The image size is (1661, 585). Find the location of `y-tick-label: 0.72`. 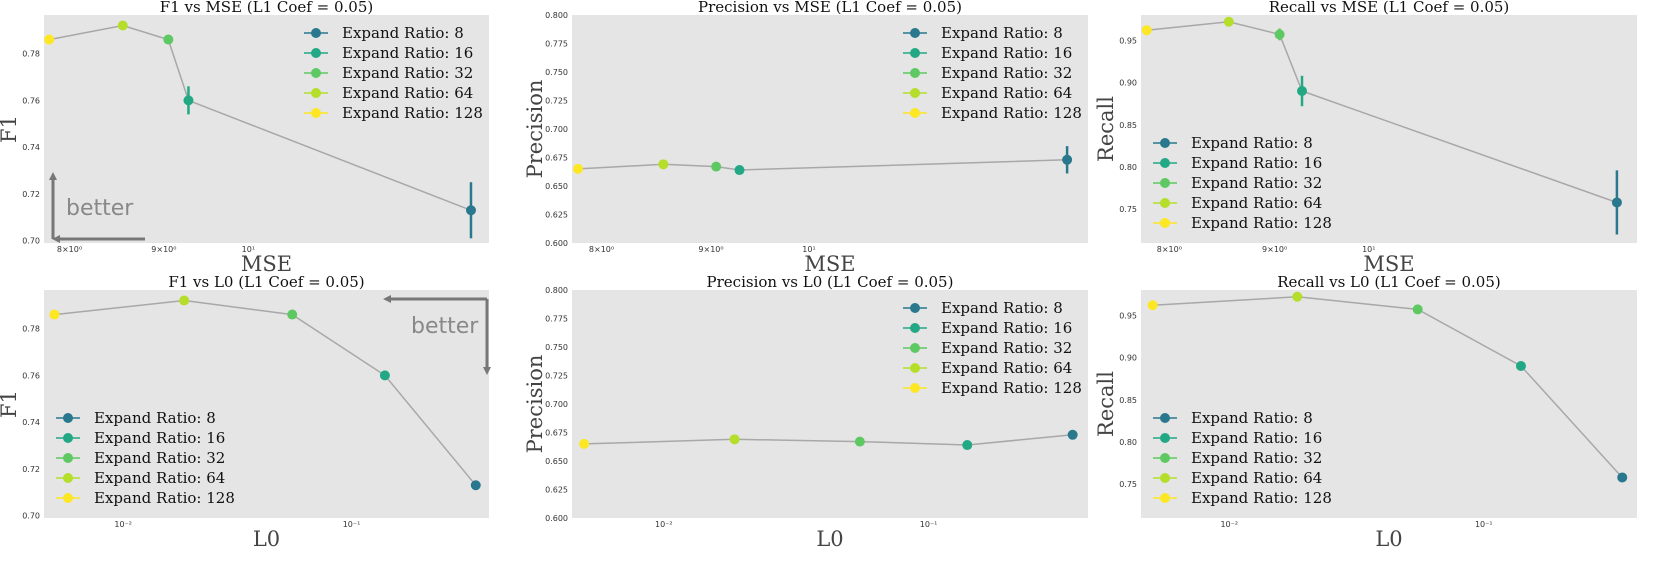

y-tick-label: 0.72 is located at coordinates (31, 469).